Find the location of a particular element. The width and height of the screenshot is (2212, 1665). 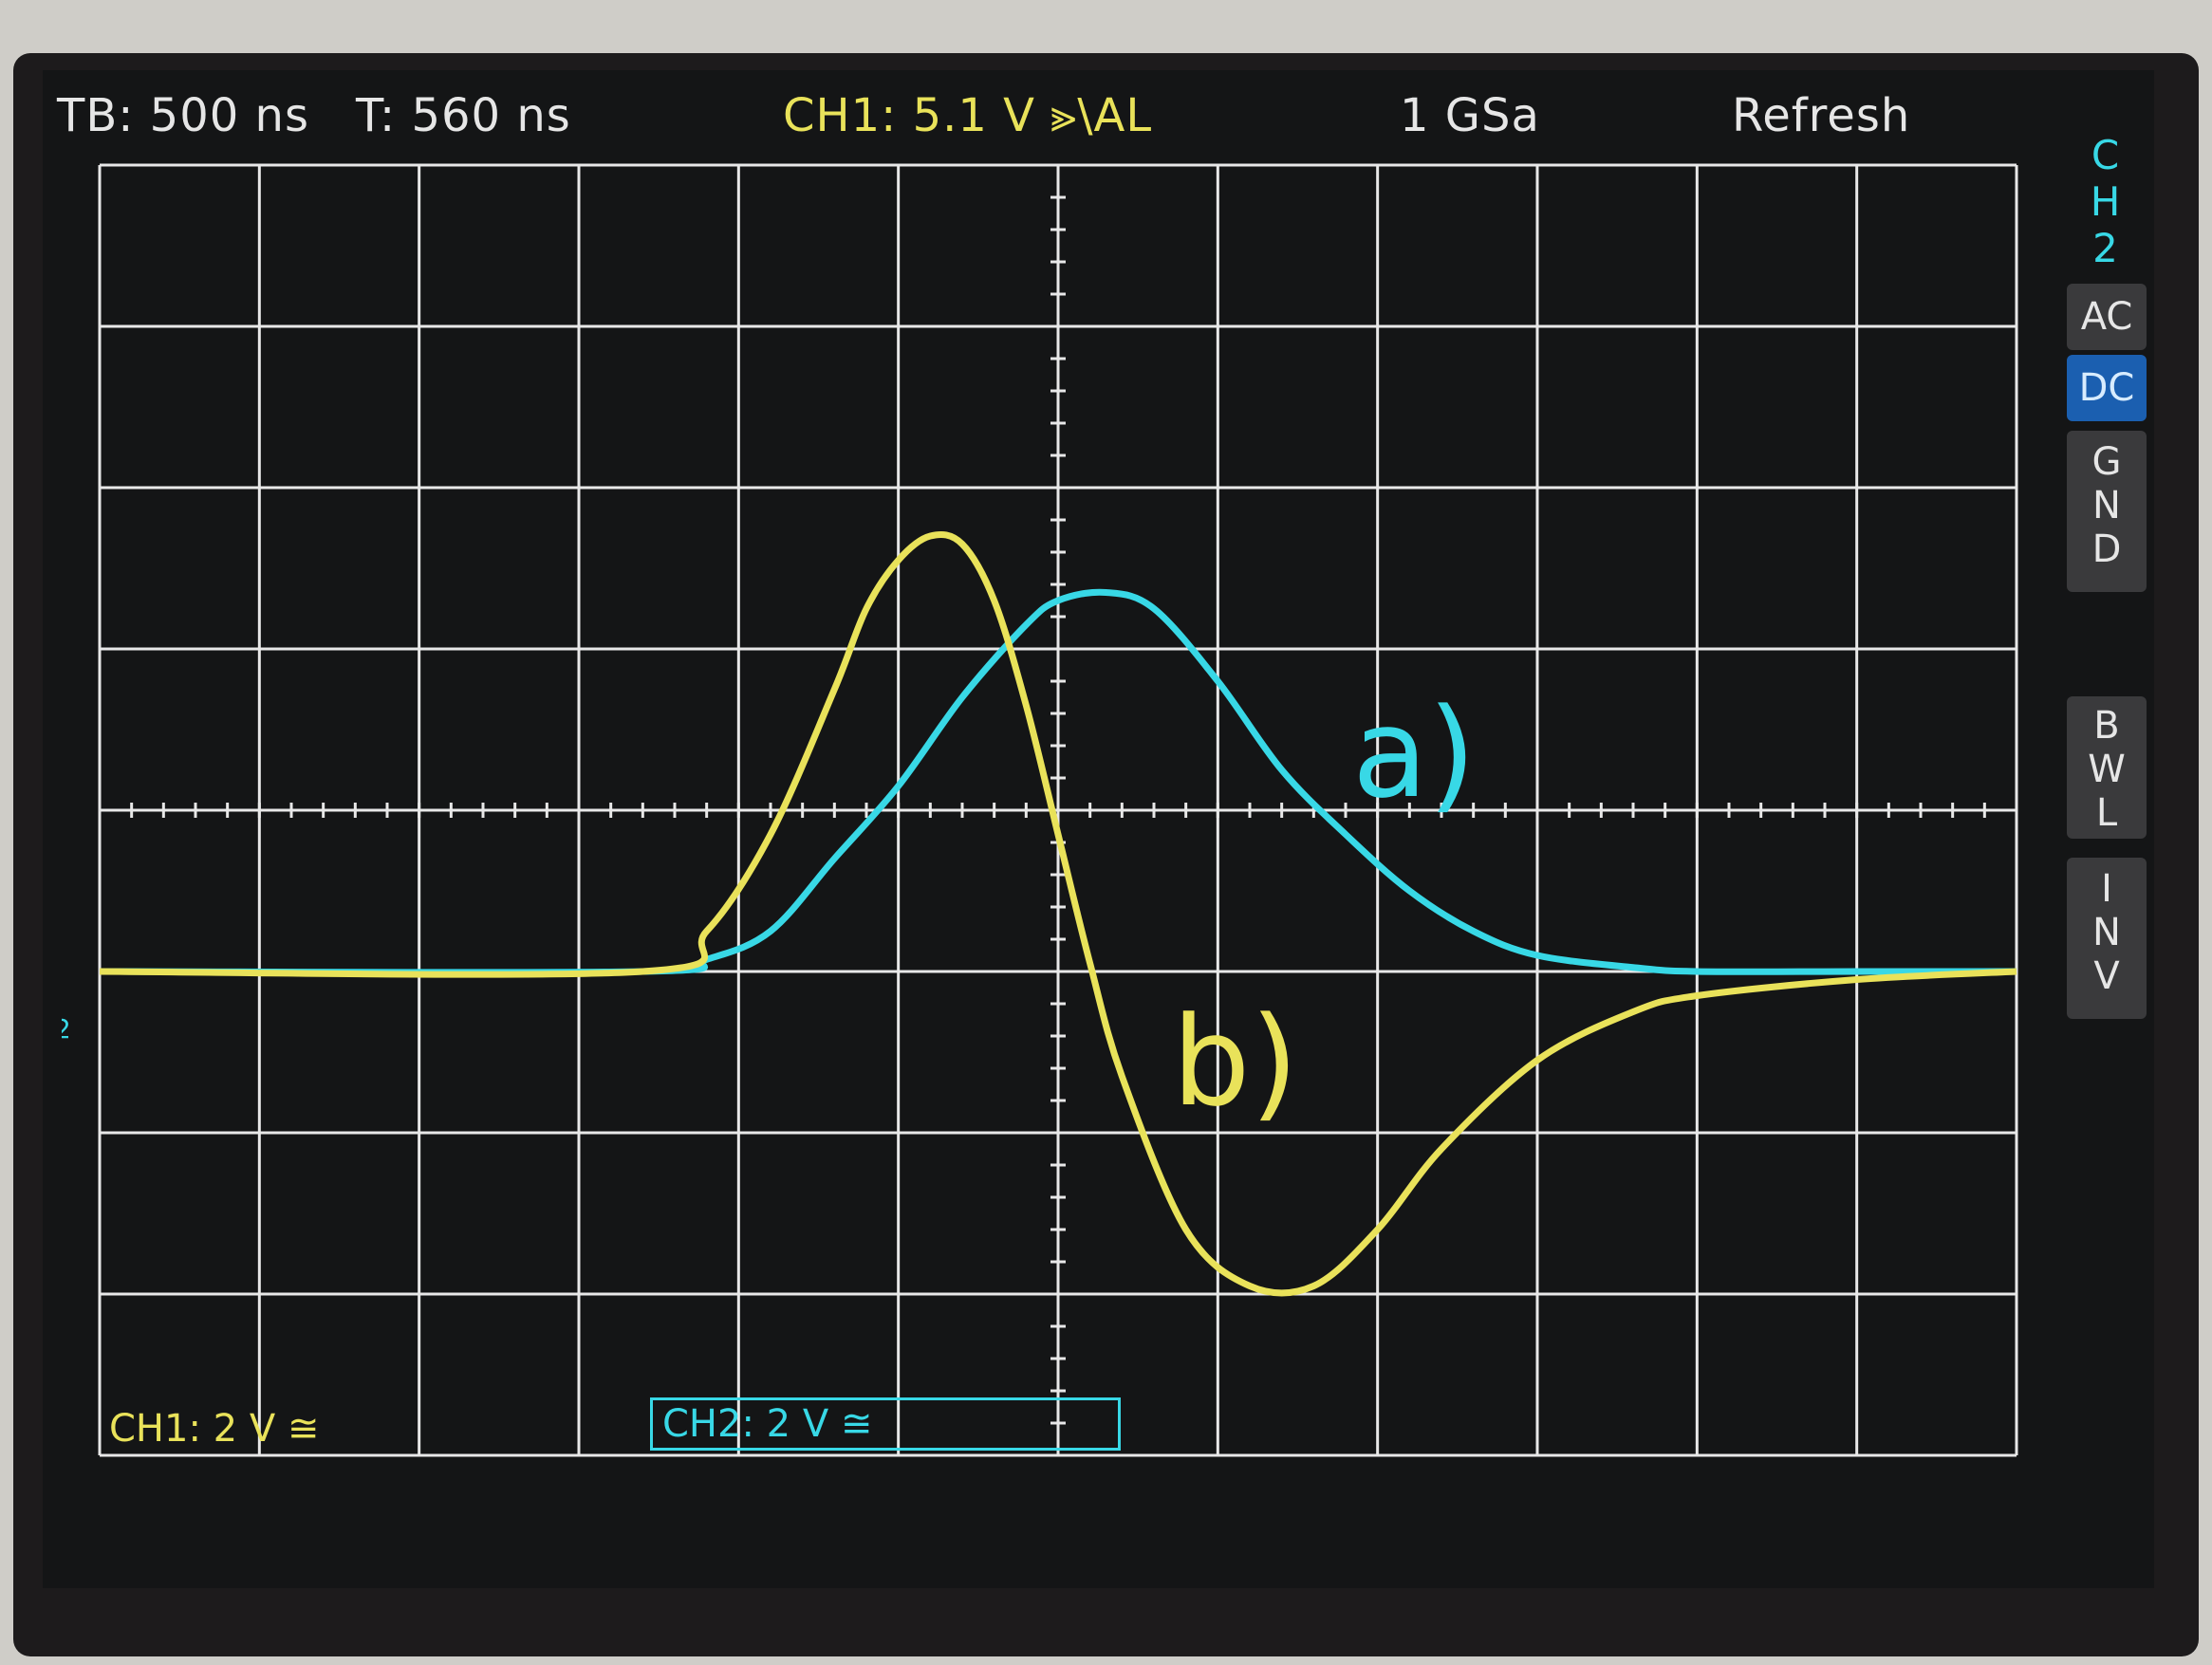

coupling-dc-button: DC is located at coordinates (2107, 388).